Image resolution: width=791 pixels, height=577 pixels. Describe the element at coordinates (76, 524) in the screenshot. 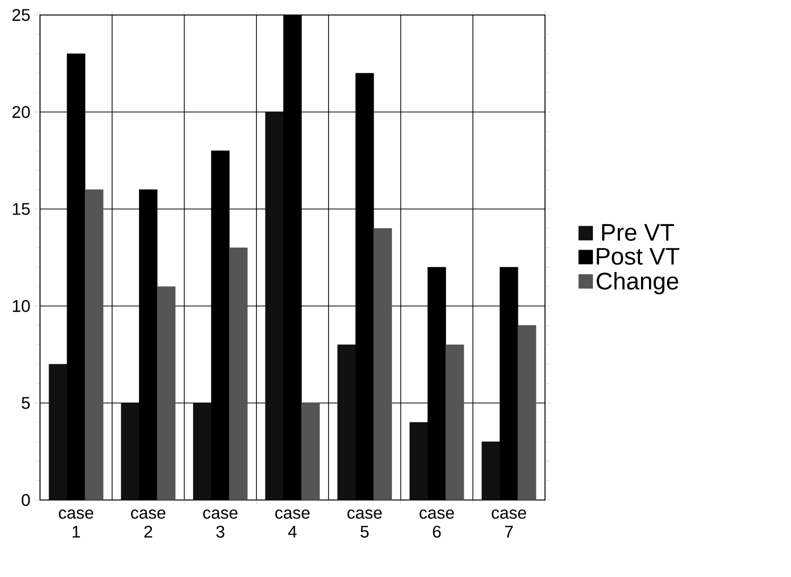

I see `x-tick-label: case 1` at that location.